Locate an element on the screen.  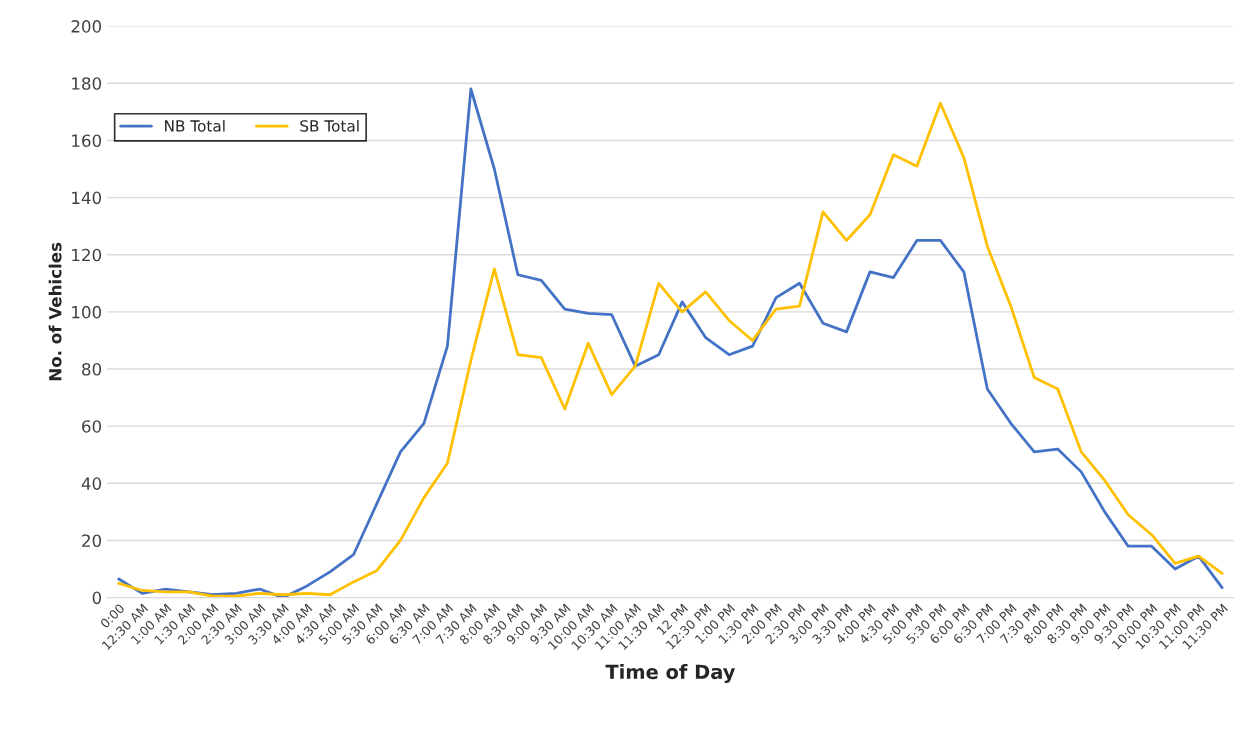
y-tick-label: 0 is located at coordinates (97, 598).